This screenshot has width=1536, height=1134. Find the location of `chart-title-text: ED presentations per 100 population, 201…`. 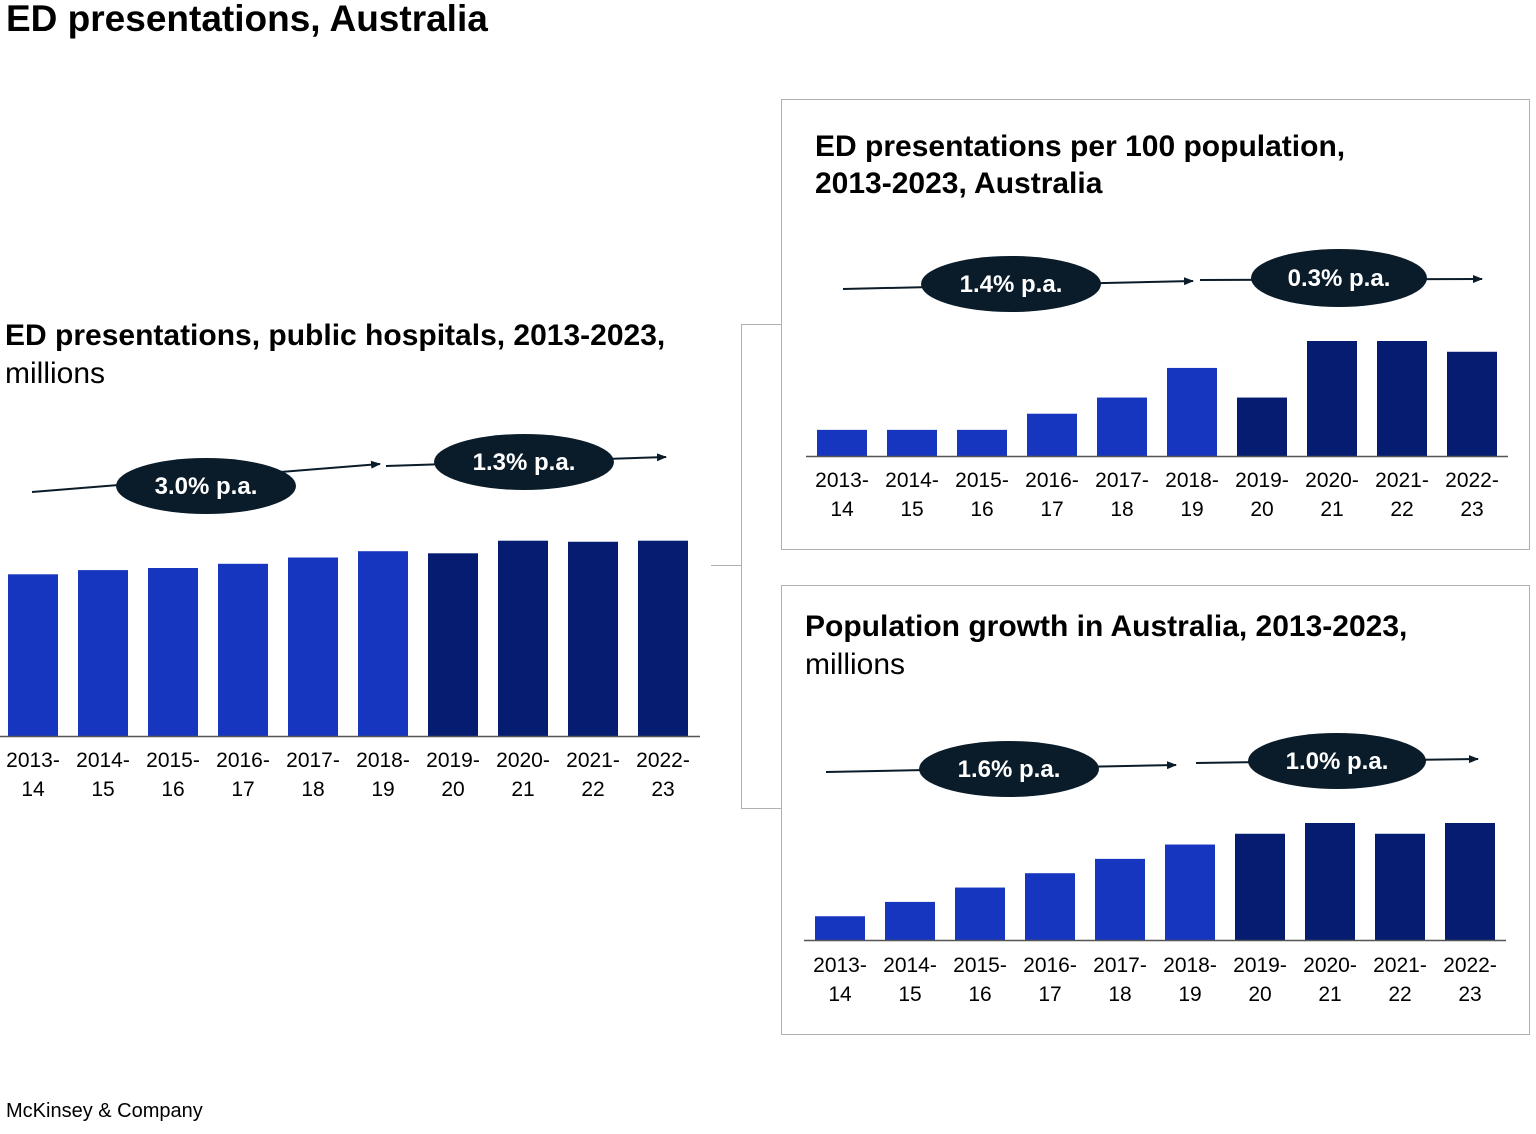

chart-title-text: ED presentations per 100 population, 201… is located at coordinates (1080, 165).